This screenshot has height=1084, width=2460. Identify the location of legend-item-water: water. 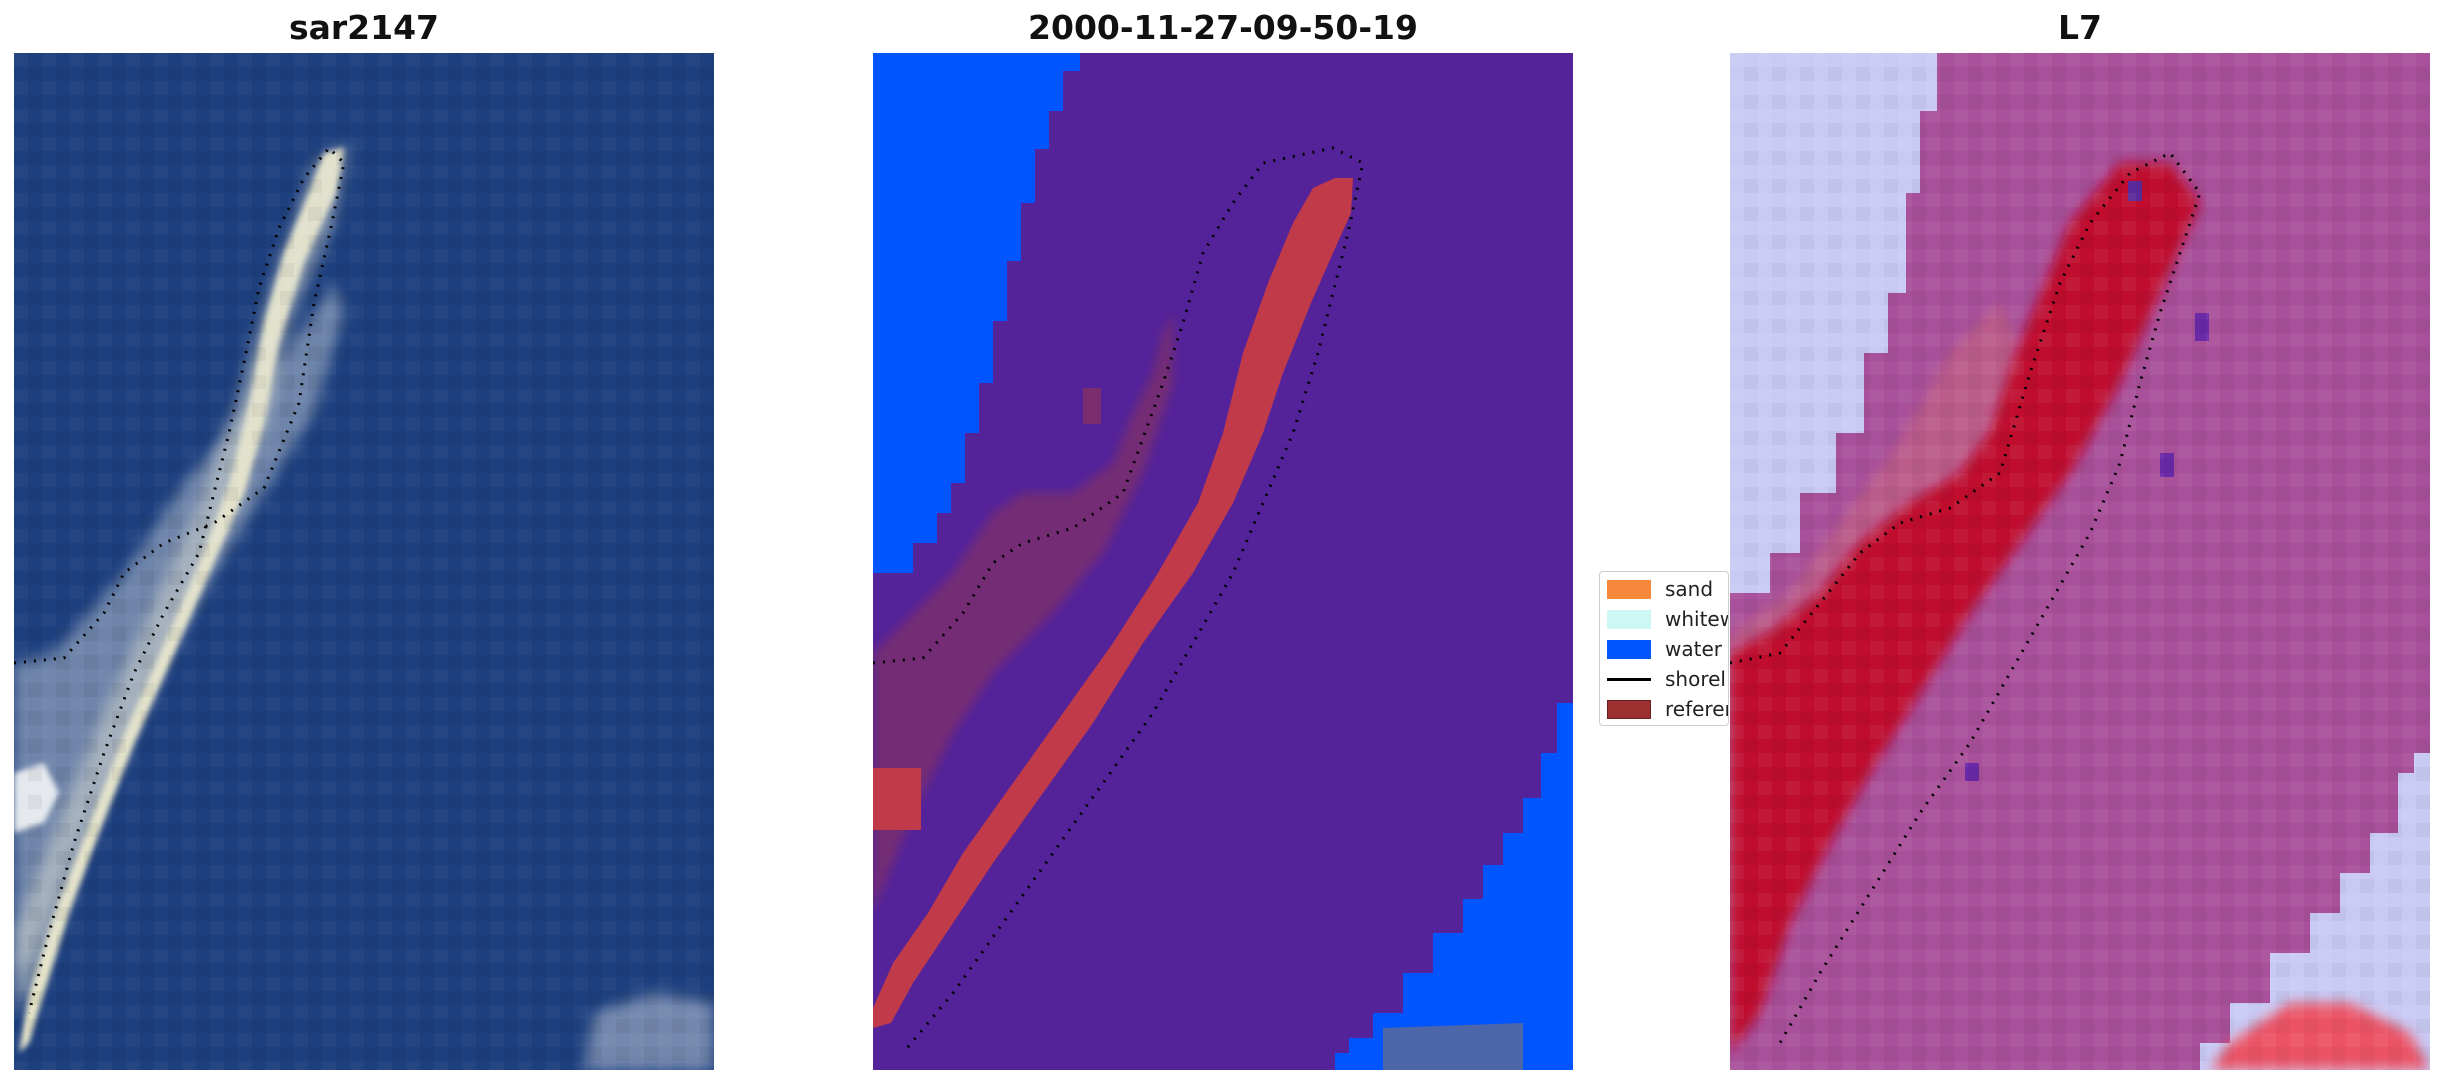
(1664, 649).